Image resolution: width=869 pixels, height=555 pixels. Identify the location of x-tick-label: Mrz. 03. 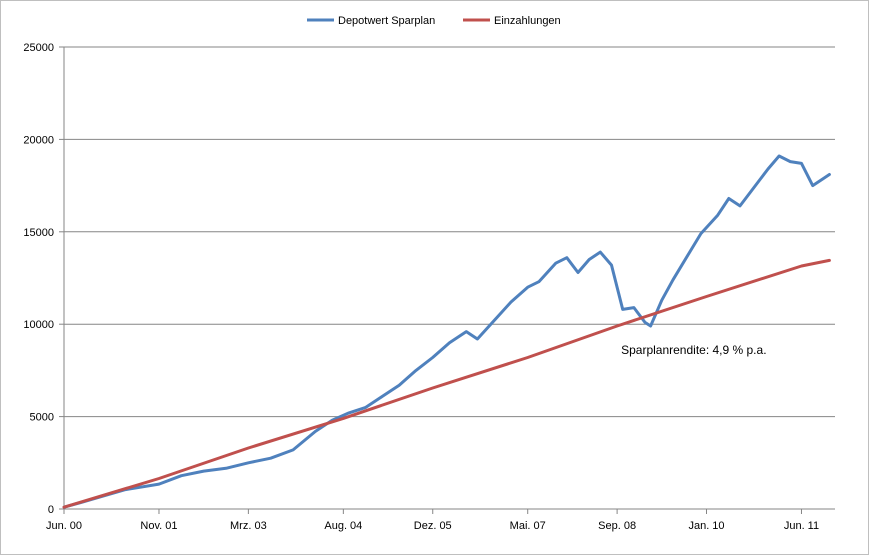
(248, 526).